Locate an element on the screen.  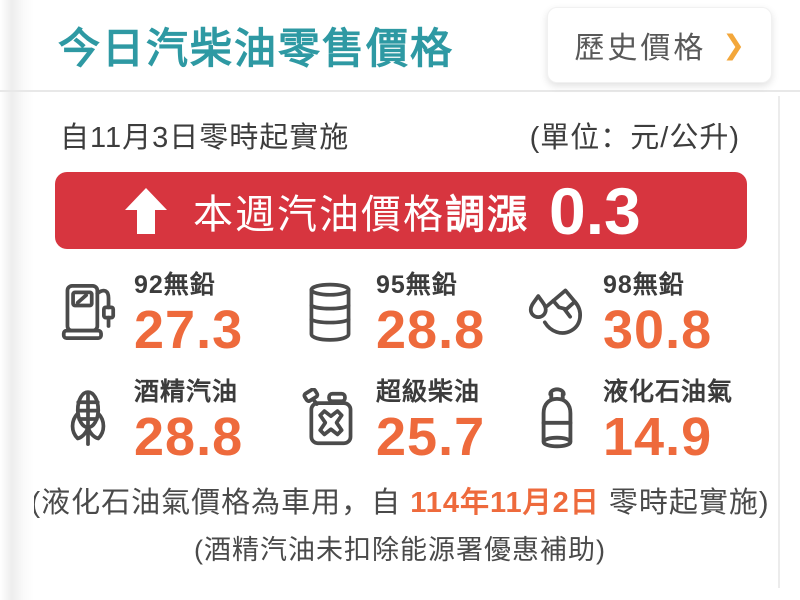
lpg-effective-date: 114年11月2日 is located at coordinates (505, 503).